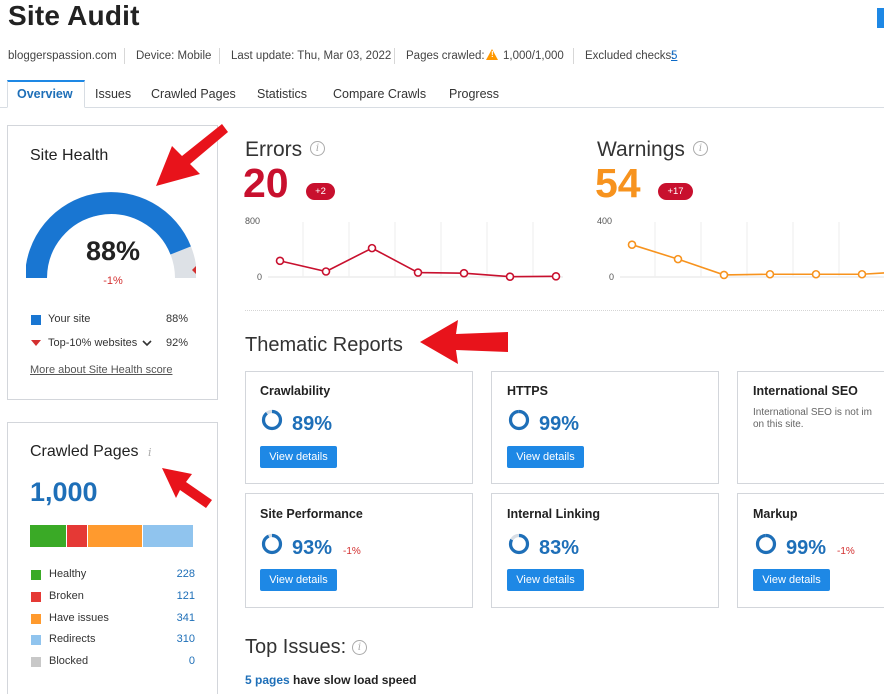  I want to click on legend-broken-value: 121, so click(185, 596).